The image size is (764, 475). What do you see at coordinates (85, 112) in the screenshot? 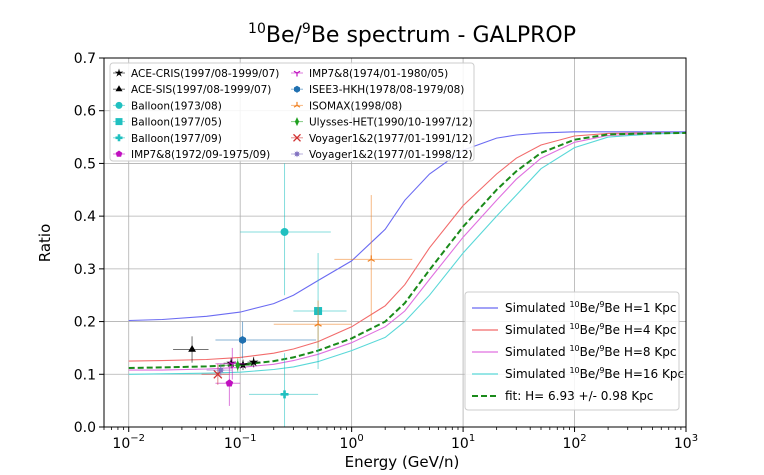
I see `y-tick-label: 0.6` at bounding box center [85, 112].